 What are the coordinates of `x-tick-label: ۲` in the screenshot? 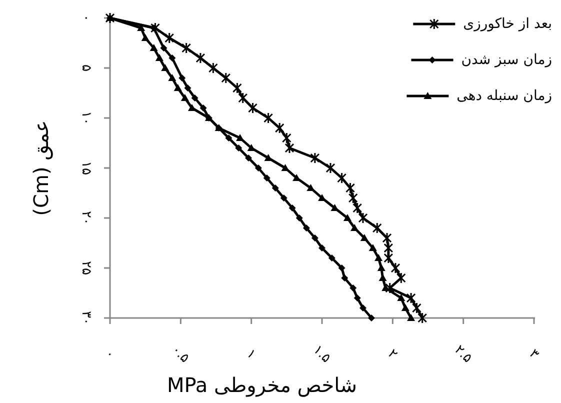 It's located at (392, 354).